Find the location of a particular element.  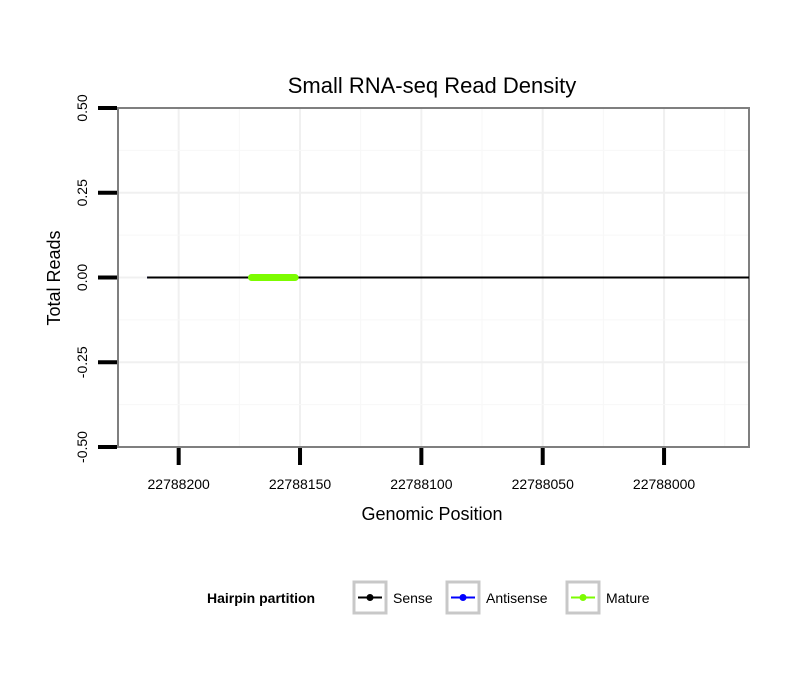

x-tick-label: 22788050 is located at coordinates (543, 484).